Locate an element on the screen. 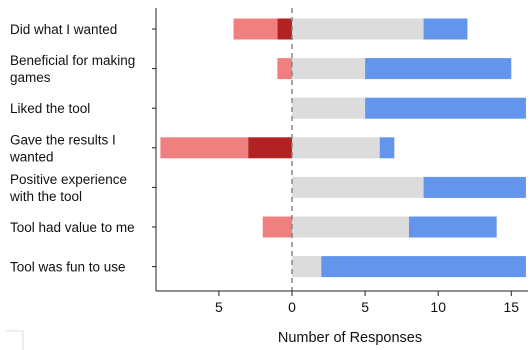 The image size is (532, 350). corner-decoration is located at coordinates (15, 340).